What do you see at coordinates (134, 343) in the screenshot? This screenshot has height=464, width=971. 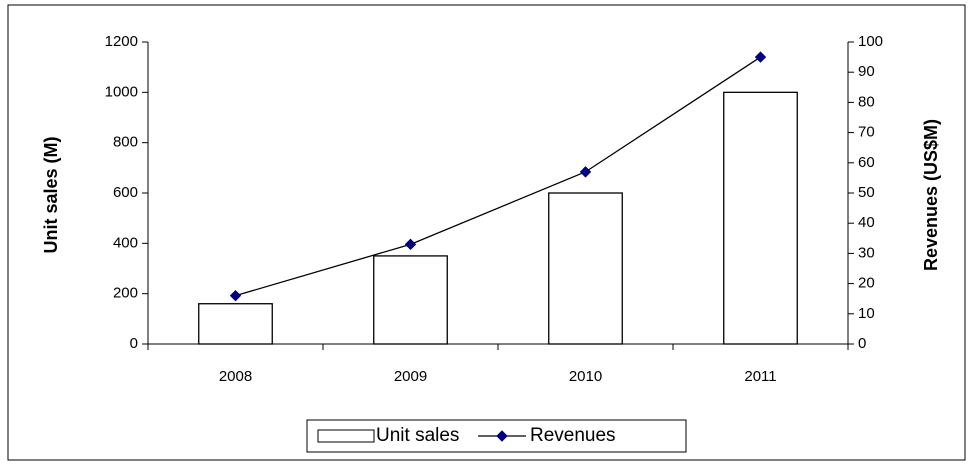 I see `y-tick-label: 0` at bounding box center [134, 343].